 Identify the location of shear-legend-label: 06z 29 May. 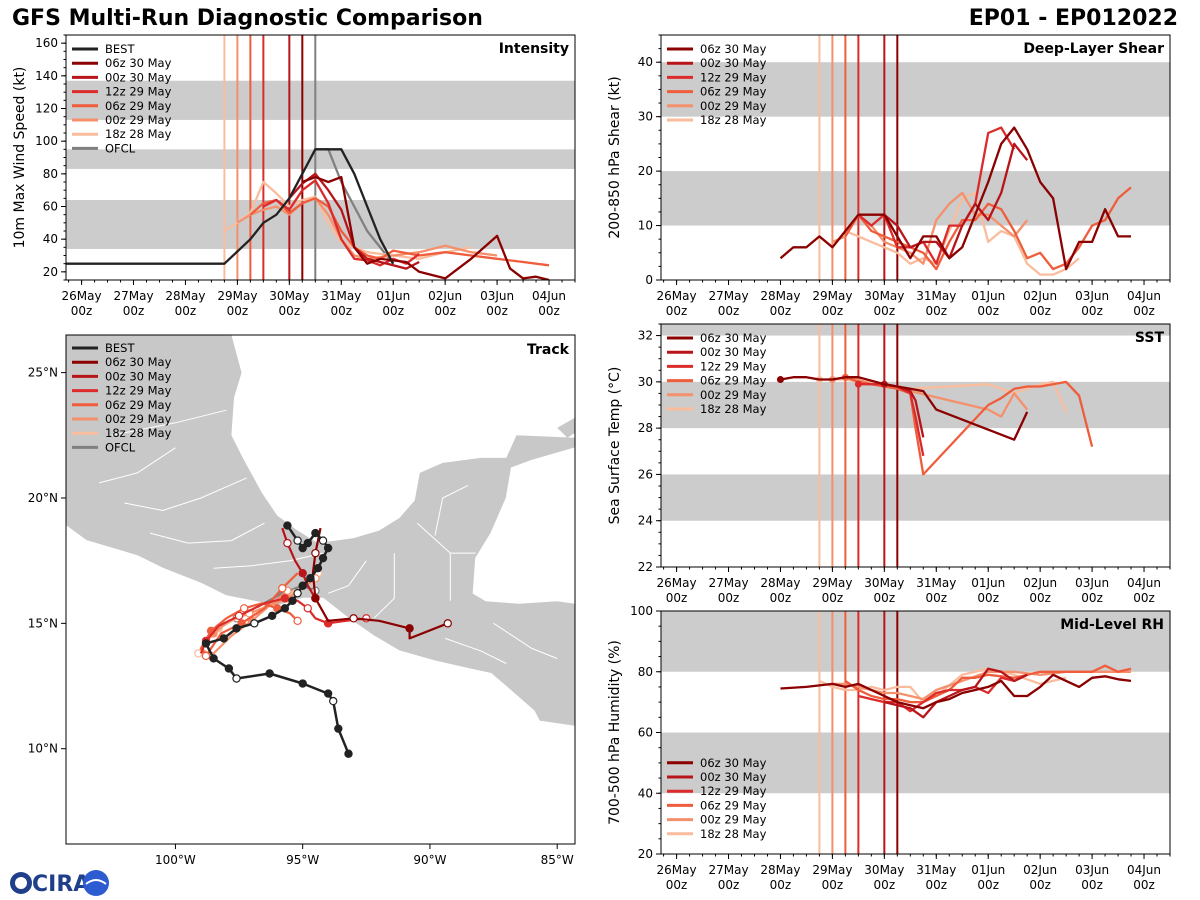
(733, 92).